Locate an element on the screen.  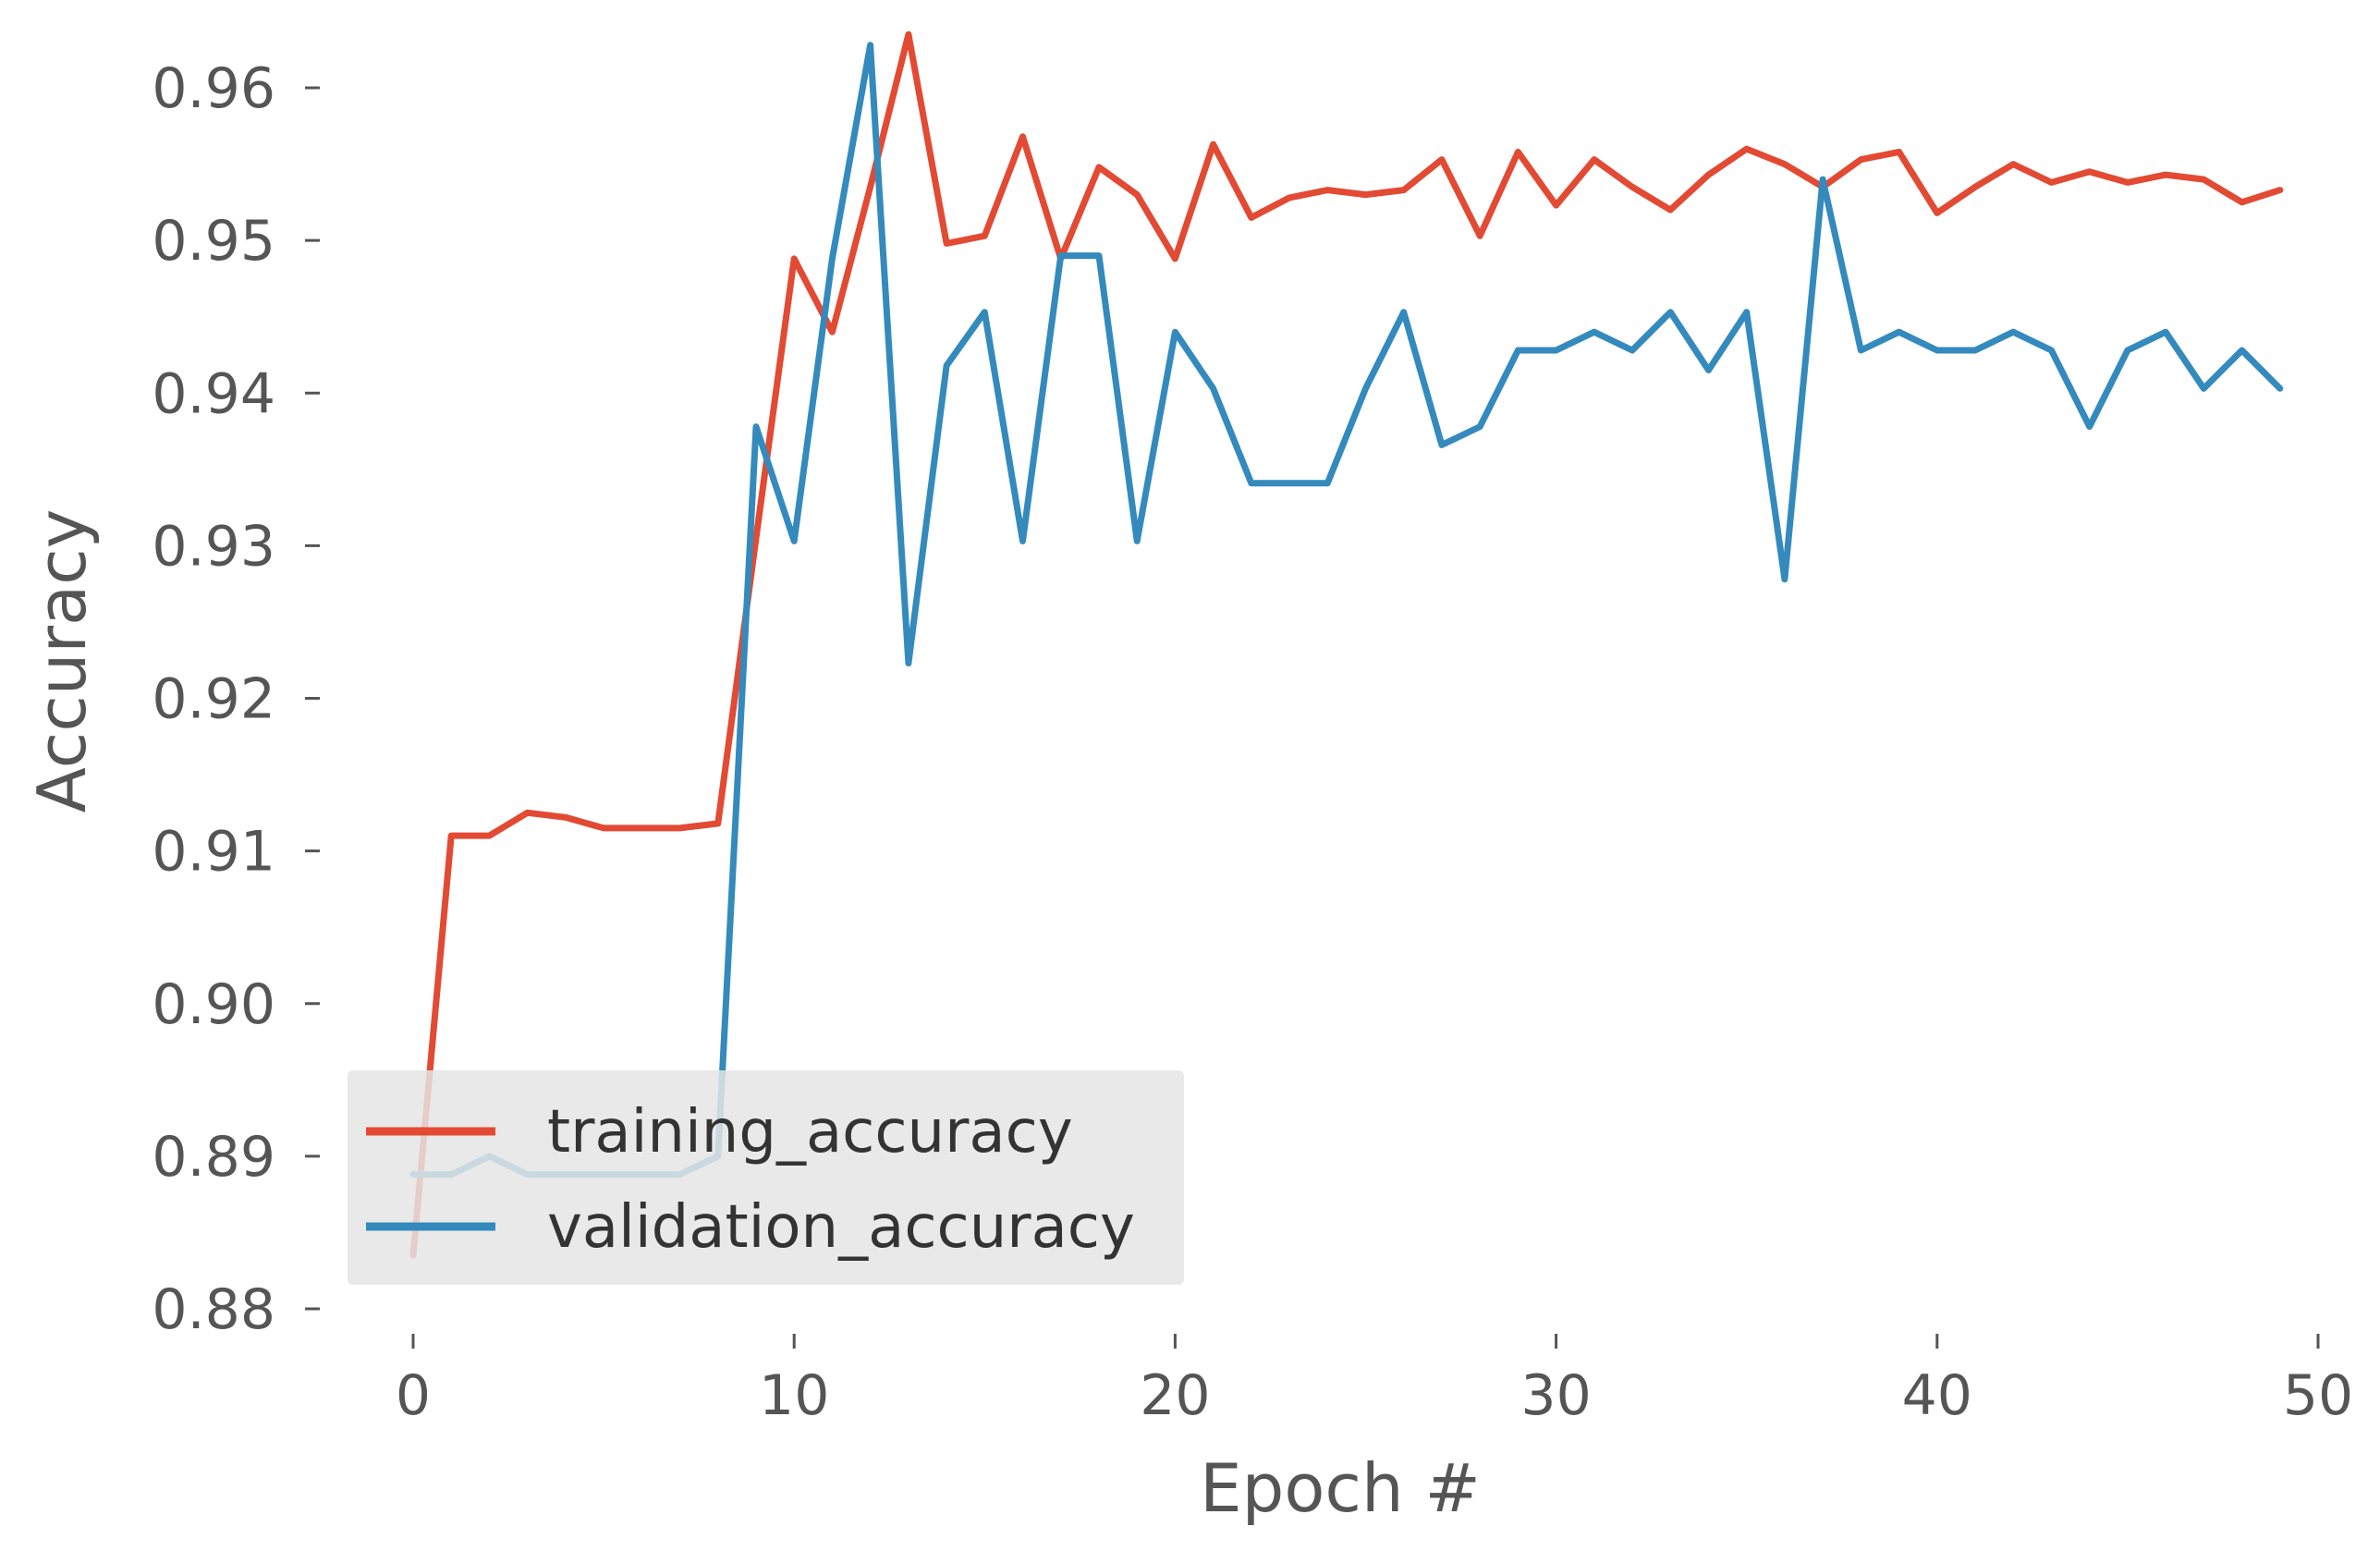
y-tick-label: 0.94 is located at coordinates (213, 394).